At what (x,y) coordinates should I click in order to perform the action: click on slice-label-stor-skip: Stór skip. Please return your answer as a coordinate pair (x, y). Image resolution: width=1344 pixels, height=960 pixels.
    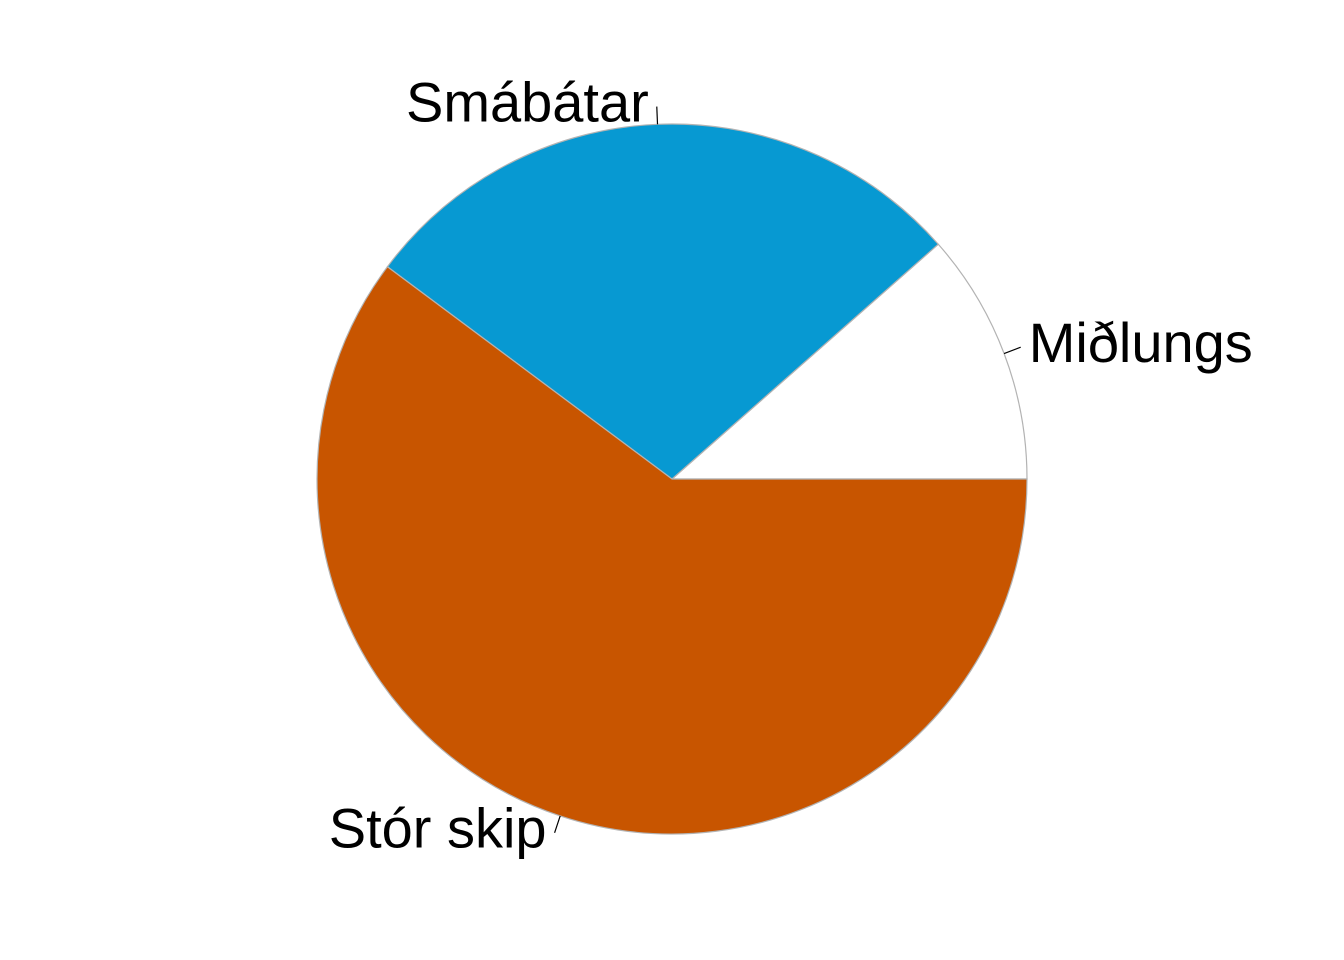
    Looking at the image, I should click on (438, 828).